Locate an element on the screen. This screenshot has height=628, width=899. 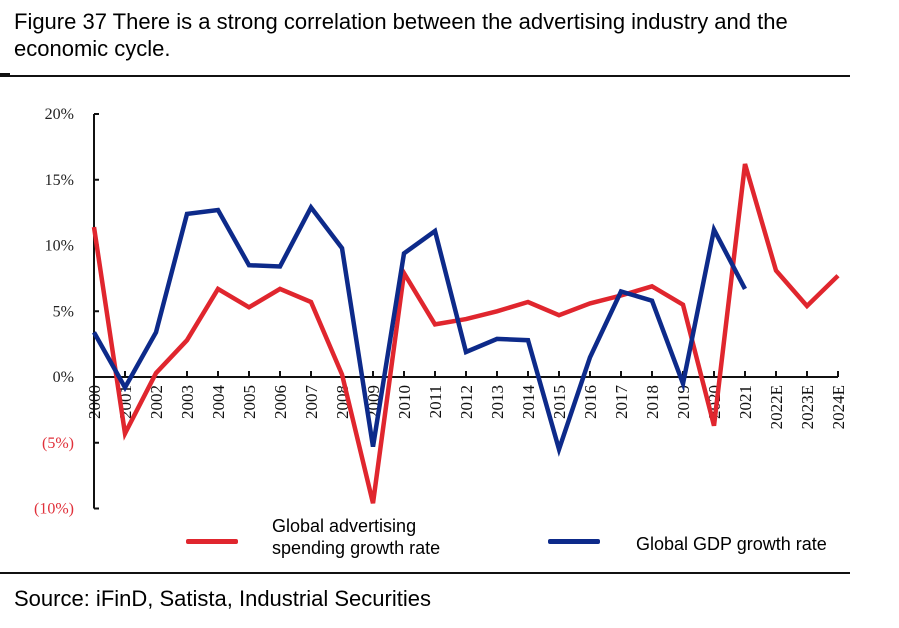
legend-label-advertising-line2: spending growth rate is located at coordinates (356, 548).